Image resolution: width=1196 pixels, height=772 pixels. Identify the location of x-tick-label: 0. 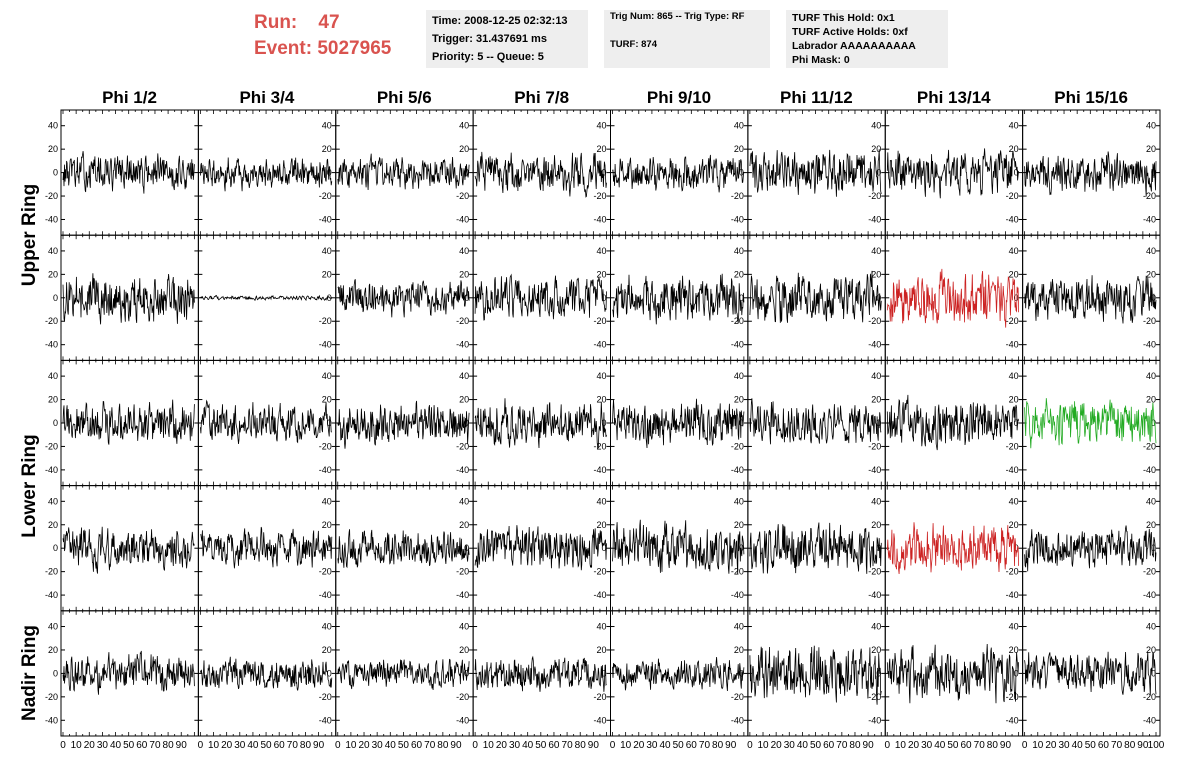
(613, 745).